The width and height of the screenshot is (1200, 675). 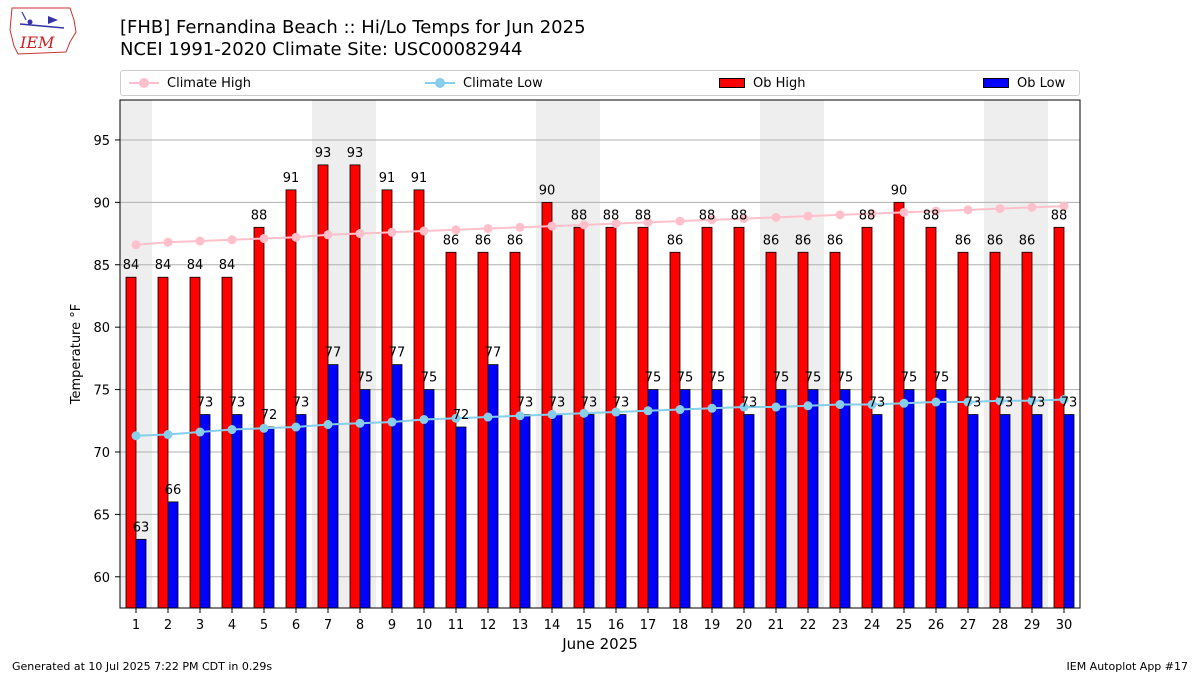 I want to click on x-tick-label: 13, so click(x=520, y=625).